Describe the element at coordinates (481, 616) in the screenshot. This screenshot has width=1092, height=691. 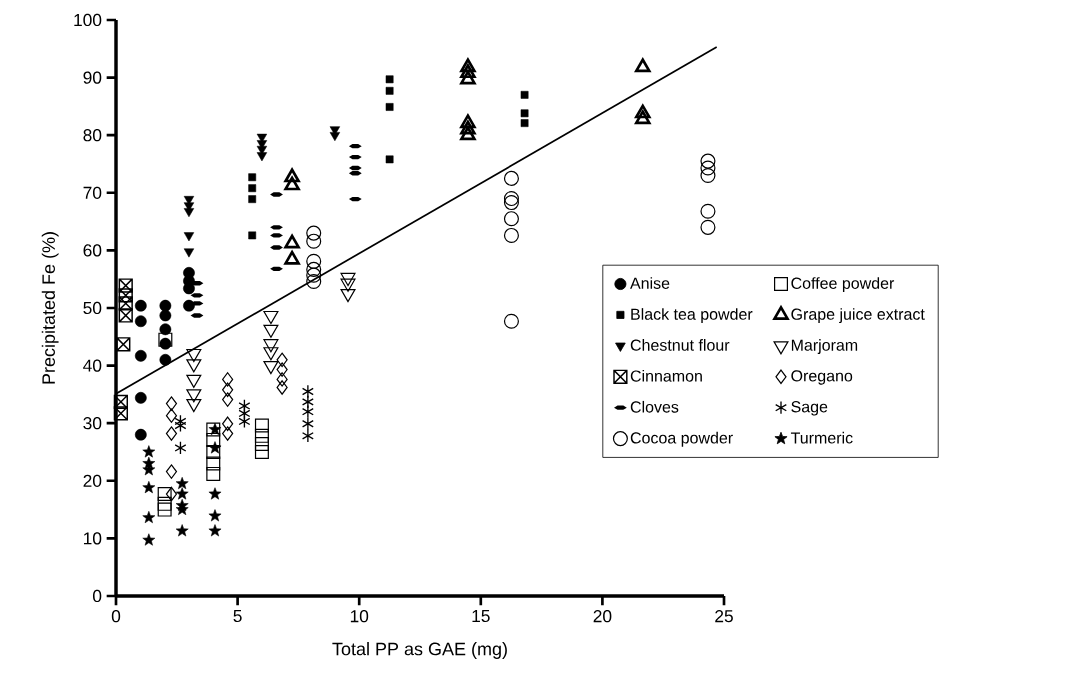
I see `x-tick-label: 15` at that location.